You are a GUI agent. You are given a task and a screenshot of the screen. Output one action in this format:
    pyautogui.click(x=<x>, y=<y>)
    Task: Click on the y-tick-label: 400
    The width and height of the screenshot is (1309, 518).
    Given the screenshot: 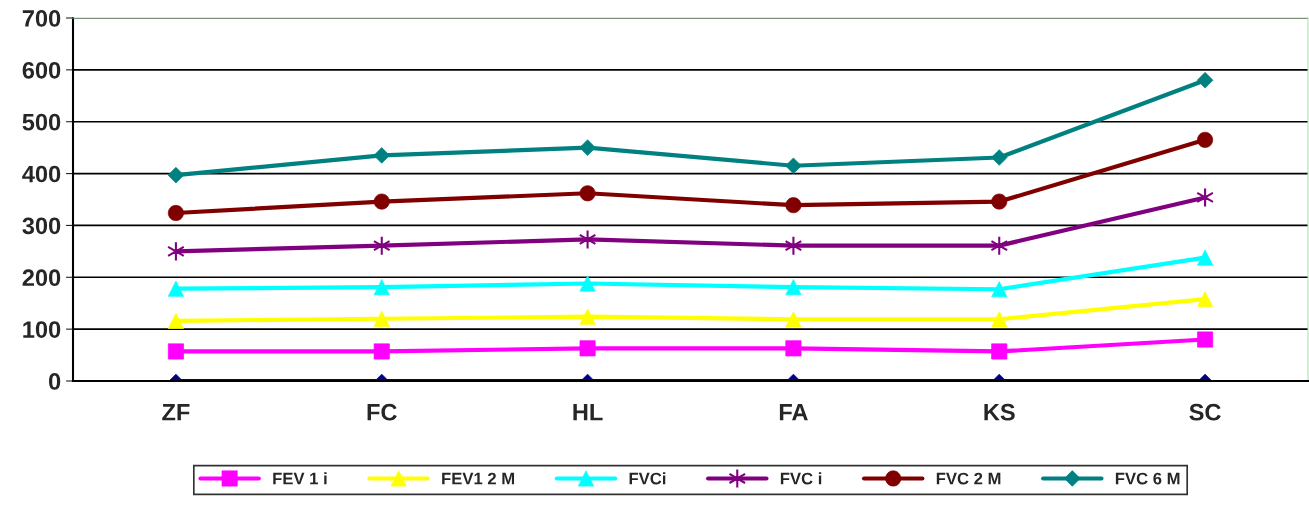 What is the action you would take?
    pyautogui.click(x=41, y=174)
    